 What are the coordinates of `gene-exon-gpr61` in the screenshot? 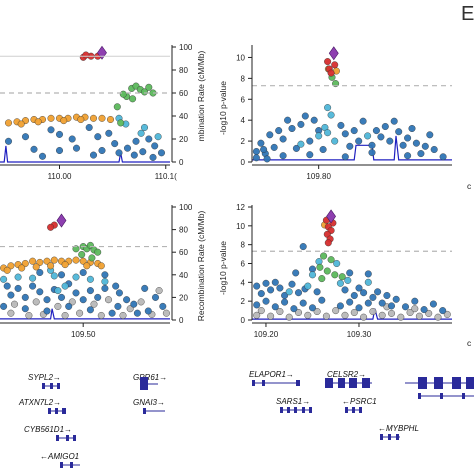 It's located at (144, 383).